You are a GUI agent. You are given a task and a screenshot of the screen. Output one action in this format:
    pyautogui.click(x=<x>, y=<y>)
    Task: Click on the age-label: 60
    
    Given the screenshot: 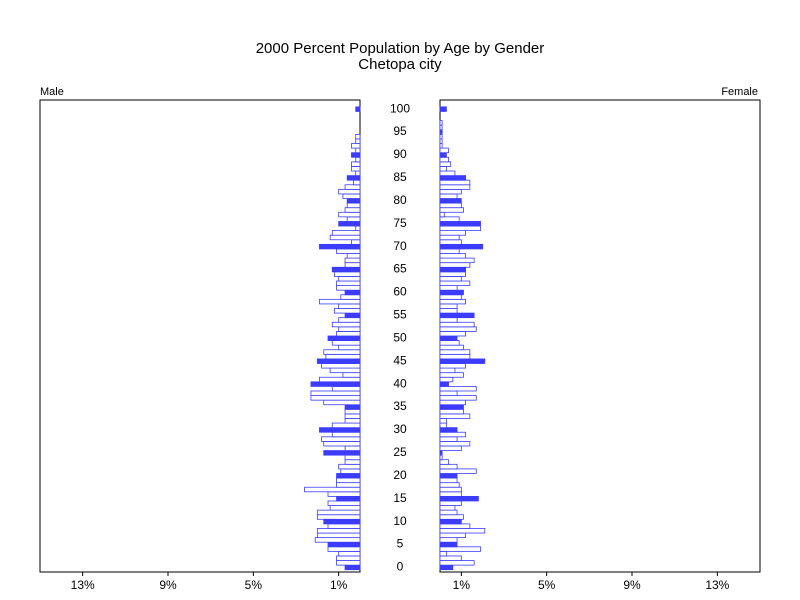 What is the action you would take?
    pyautogui.click(x=400, y=292)
    